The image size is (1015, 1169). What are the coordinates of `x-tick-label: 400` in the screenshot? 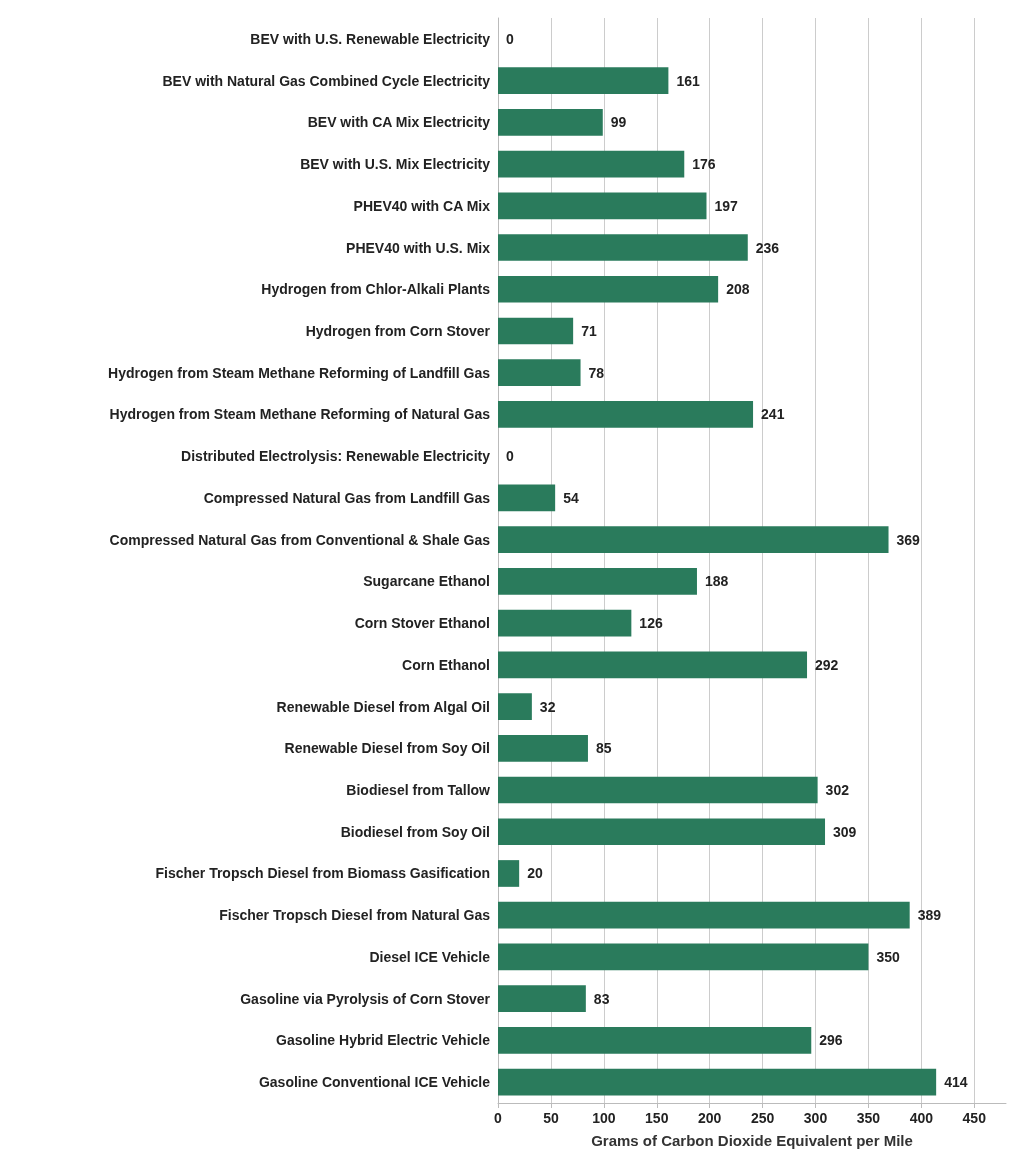 It's located at (921, 1118).